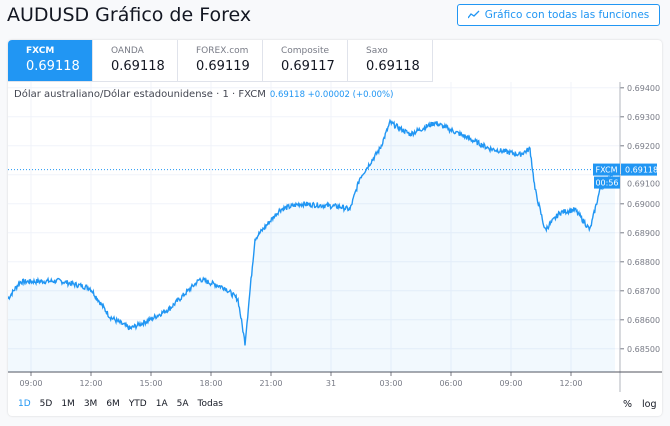  What do you see at coordinates (643, 146) in the screenshot?
I see `y-tick-label: 0.69200` at bounding box center [643, 146].